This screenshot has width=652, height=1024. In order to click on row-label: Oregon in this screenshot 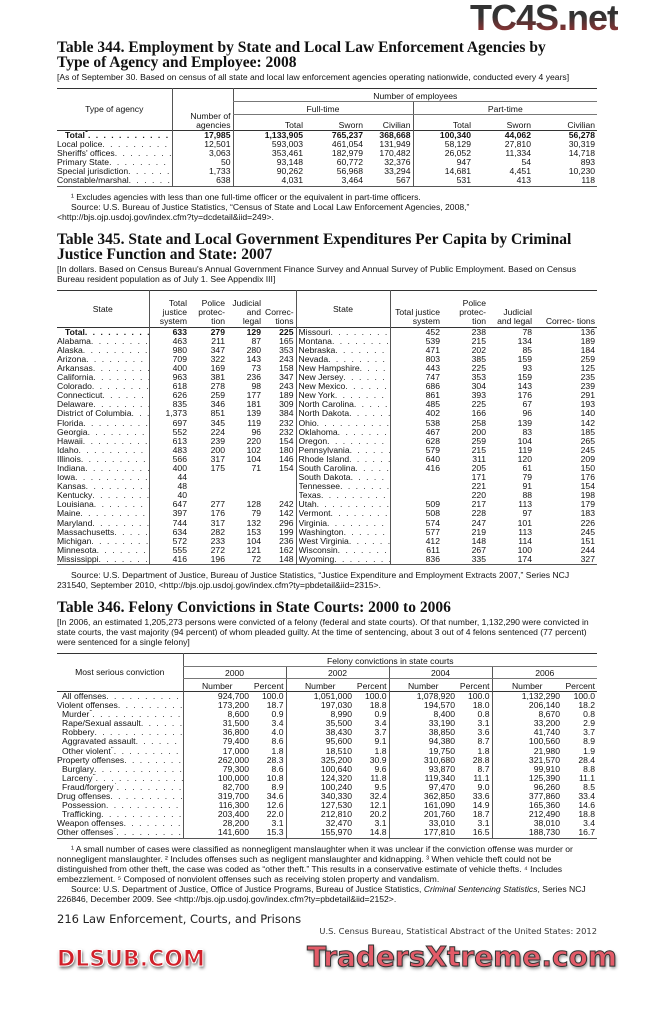, I will do `click(342, 441)`.